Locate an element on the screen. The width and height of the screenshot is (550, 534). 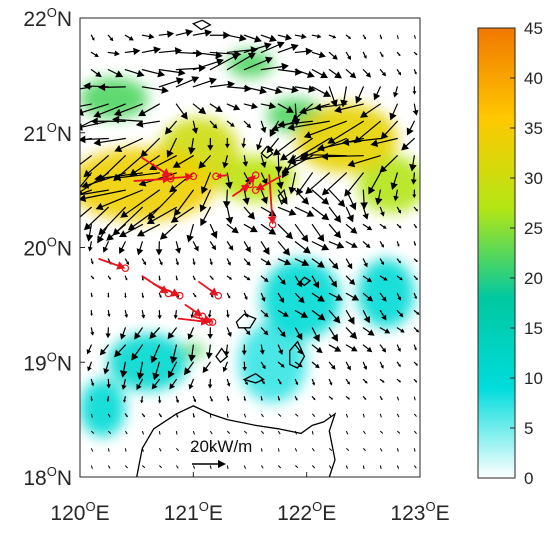
y-tick-label: 22ON is located at coordinates (47, 18).